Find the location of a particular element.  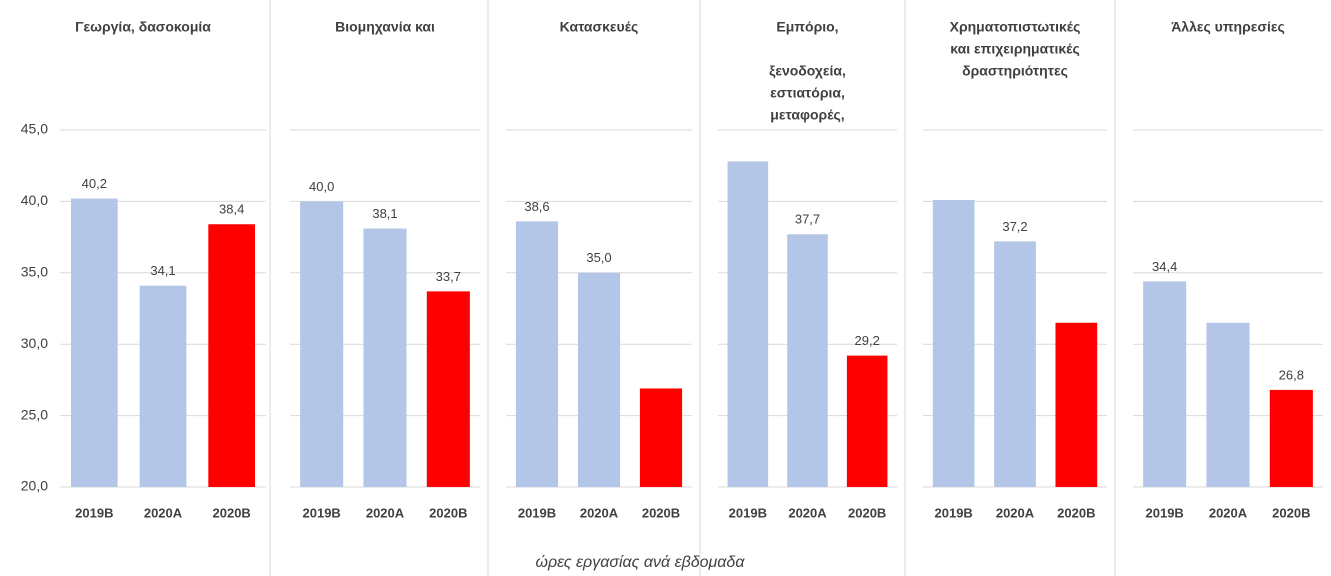

value-label: 37,7 is located at coordinates (807, 219).